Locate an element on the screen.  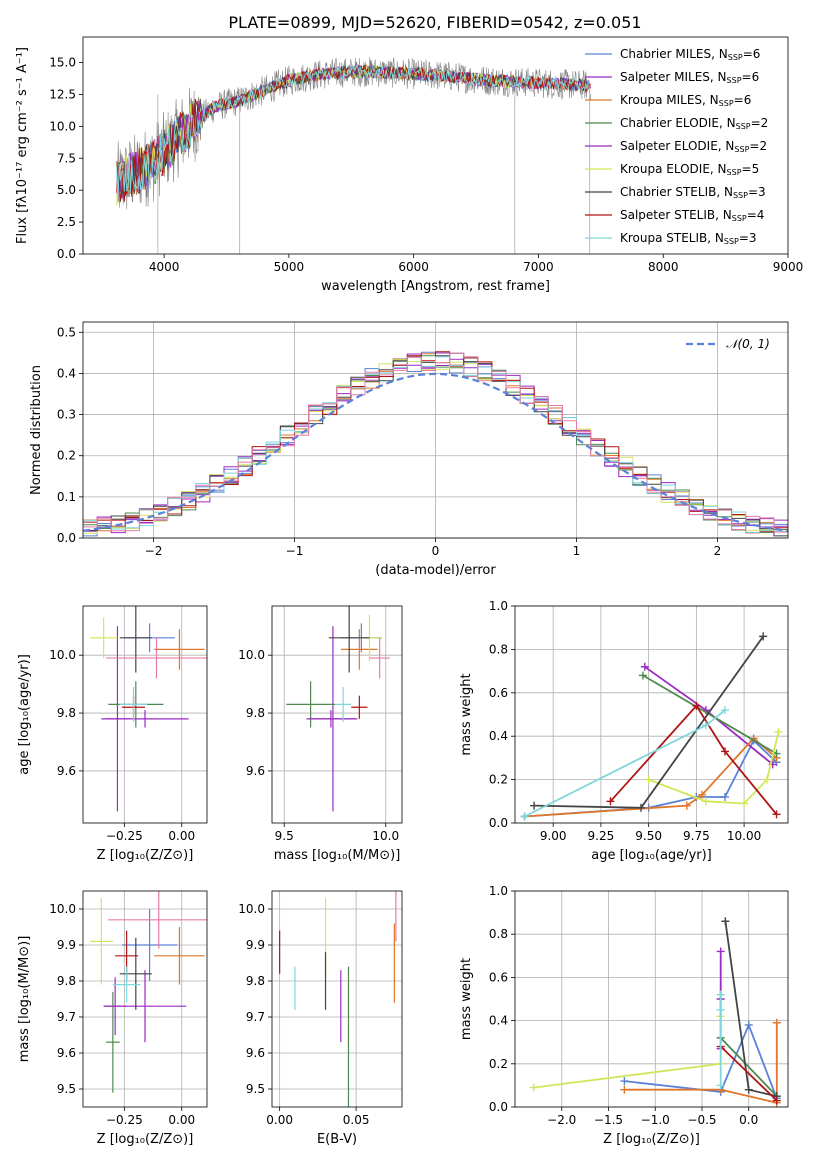
x-tick-label: 9.75 is located at coordinates (696, 836).